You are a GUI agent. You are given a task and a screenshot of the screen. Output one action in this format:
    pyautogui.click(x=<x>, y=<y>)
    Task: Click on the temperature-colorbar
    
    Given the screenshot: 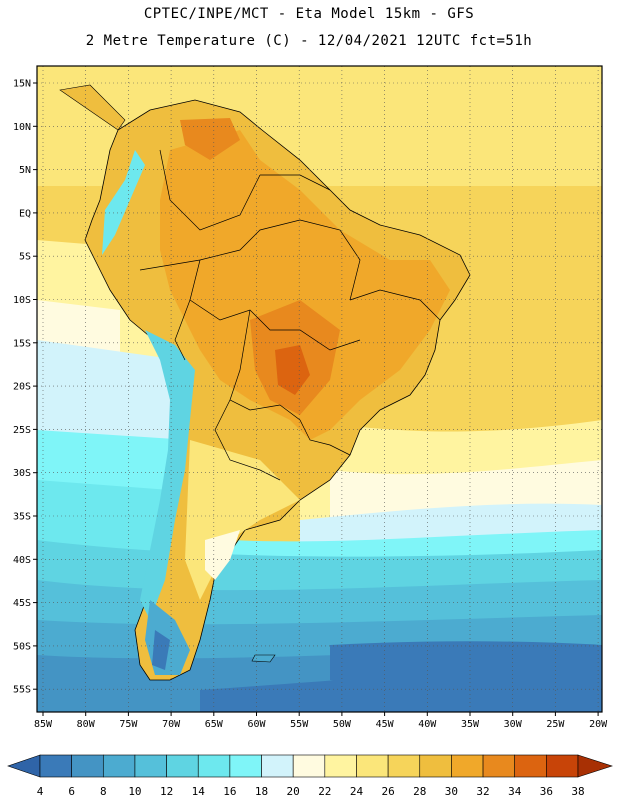 What is the action you would take?
    pyautogui.click(x=310, y=766)
    